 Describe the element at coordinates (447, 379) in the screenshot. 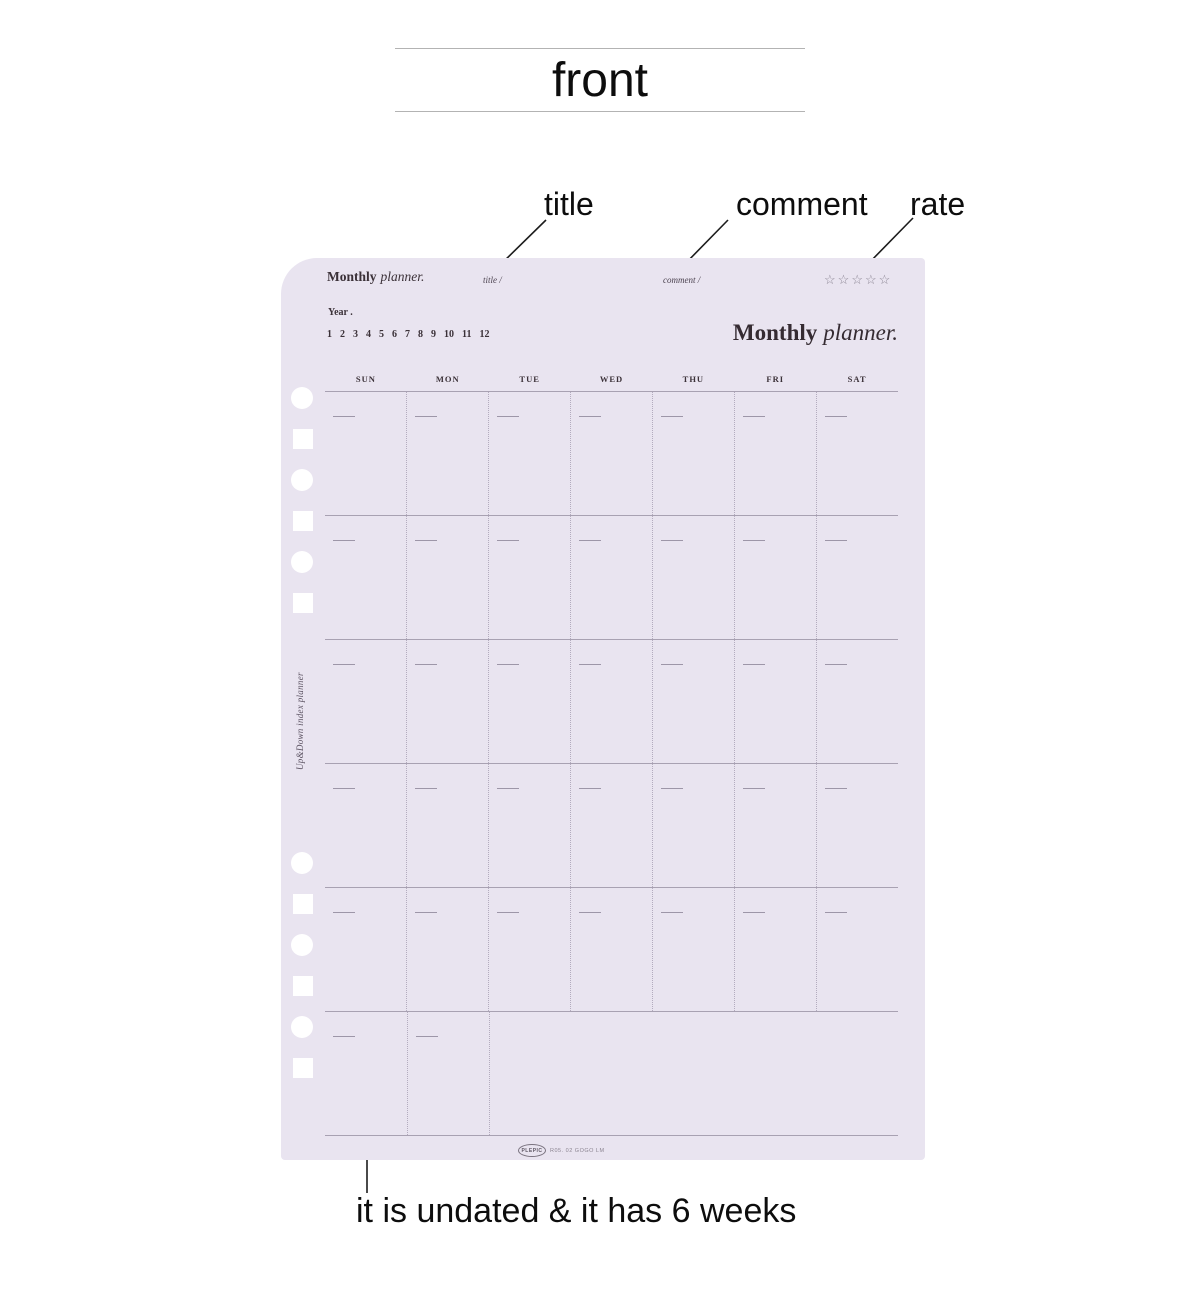

I see `weekday-header-mon: MON` at that location.